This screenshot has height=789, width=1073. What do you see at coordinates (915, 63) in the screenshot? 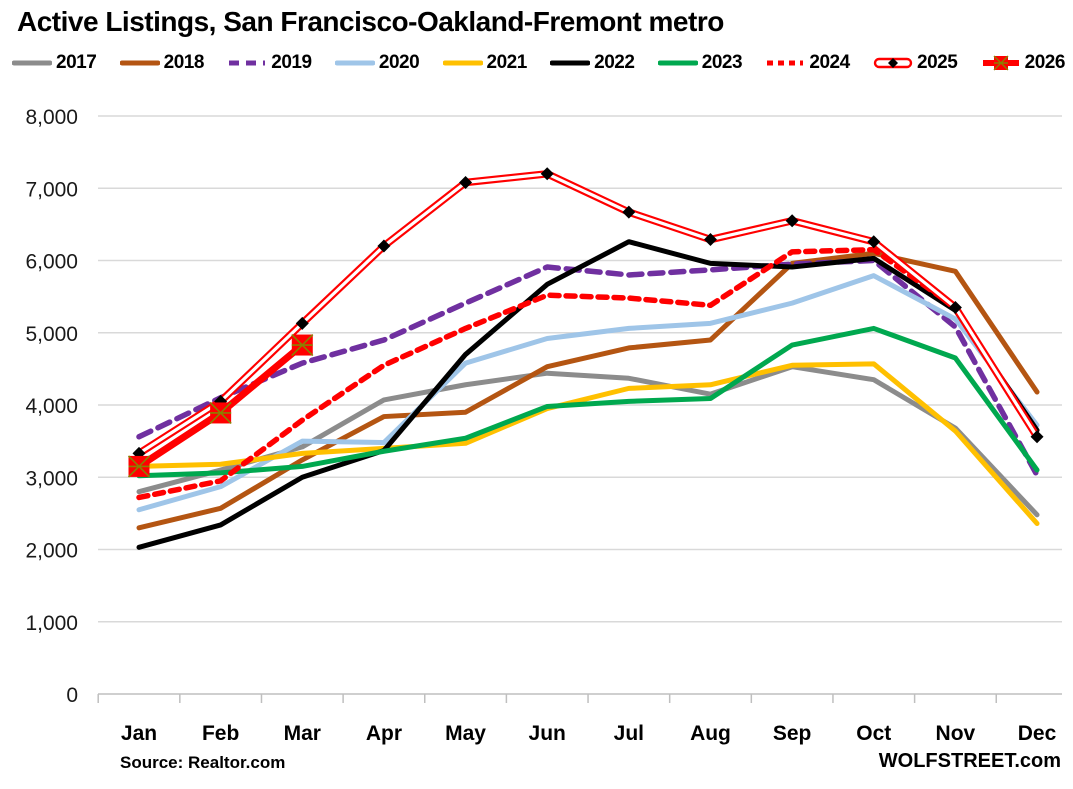
I see `legend-item-2025: 2025` at bounding box center [915, 63].